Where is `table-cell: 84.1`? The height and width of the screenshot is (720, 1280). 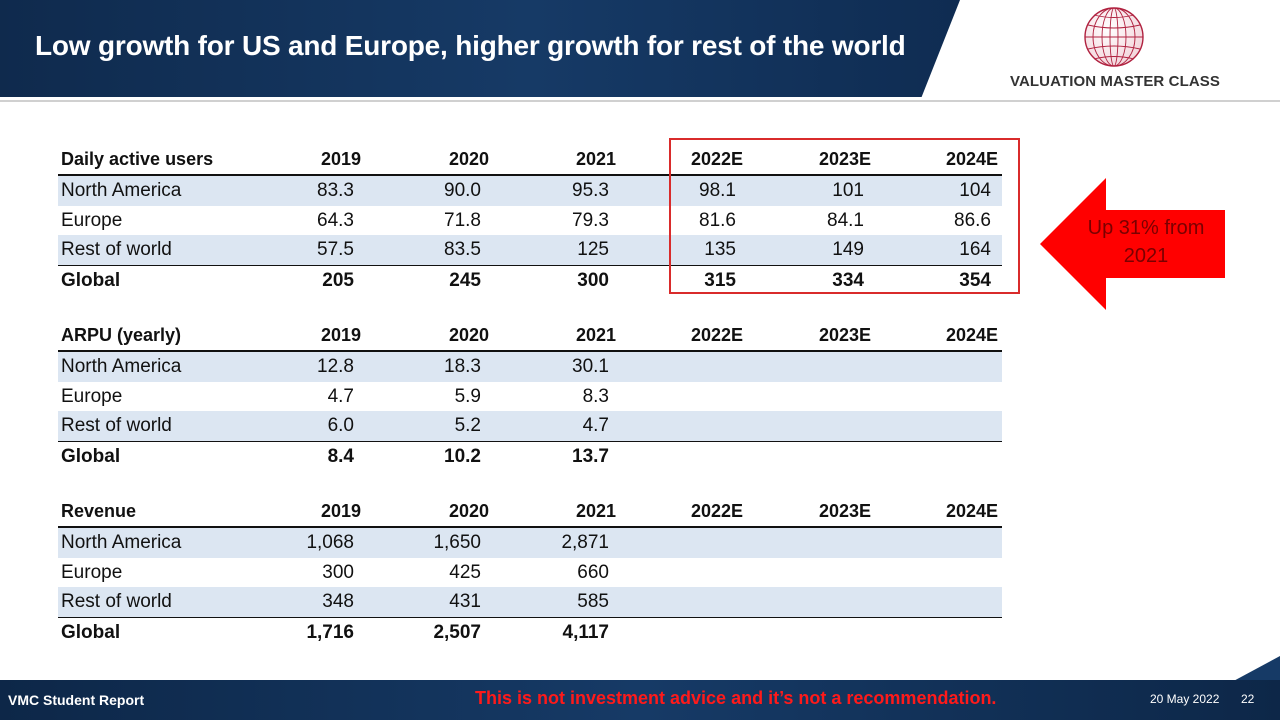
table-cell: 84.1 is located at coordinates (845, 220).